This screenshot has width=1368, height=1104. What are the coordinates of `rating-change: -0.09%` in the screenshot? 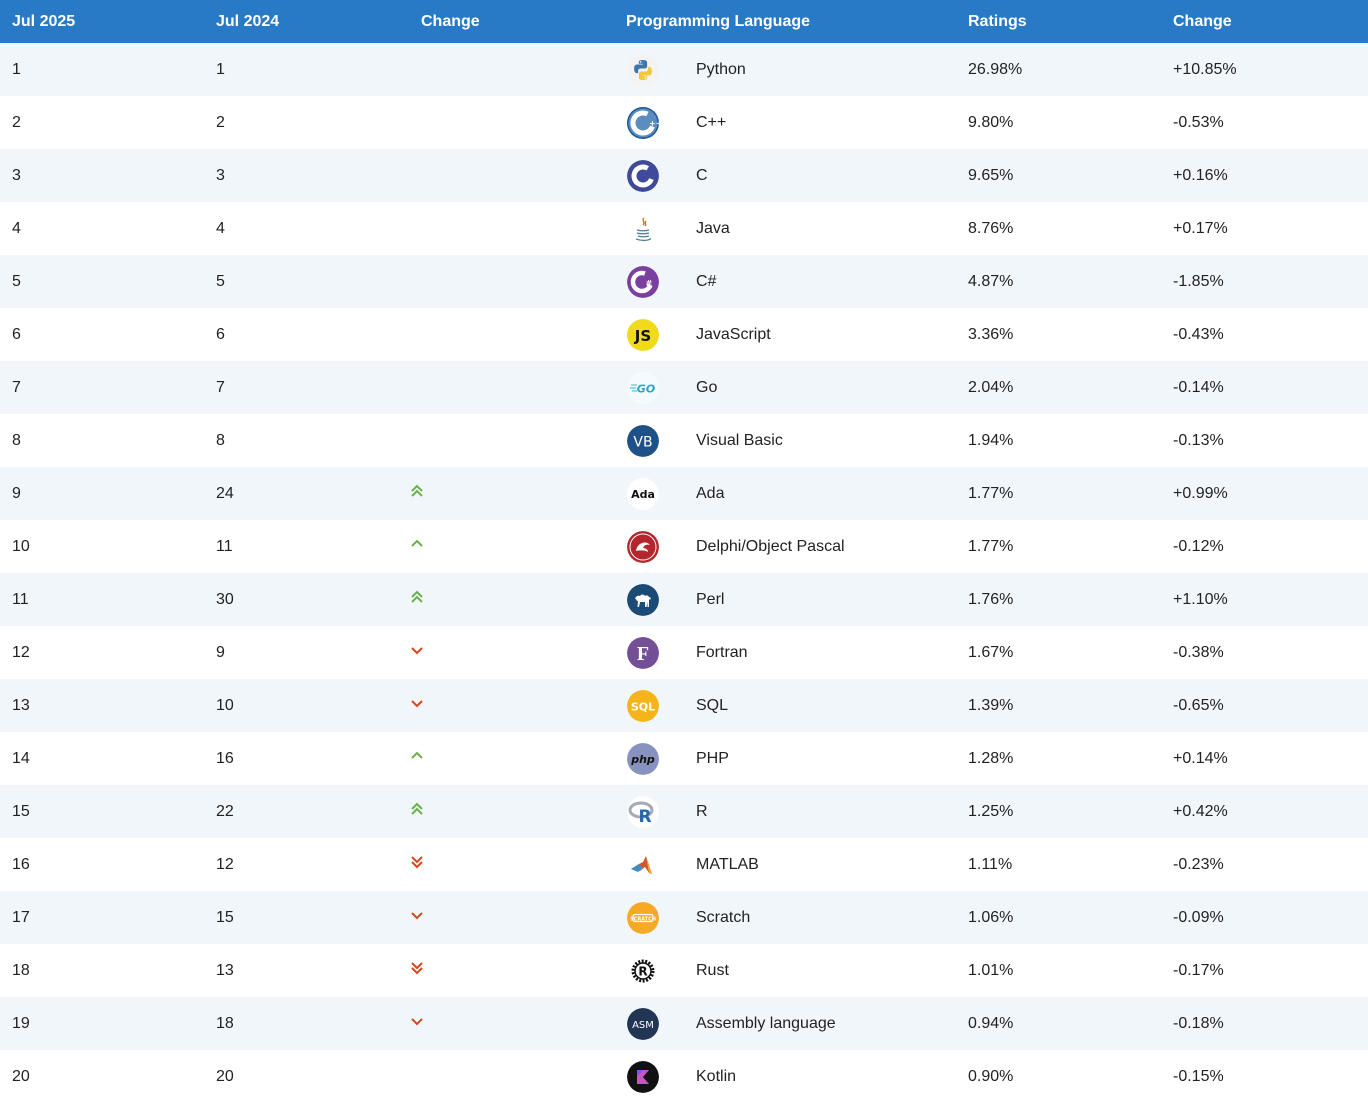 It's located at (1198, 917).